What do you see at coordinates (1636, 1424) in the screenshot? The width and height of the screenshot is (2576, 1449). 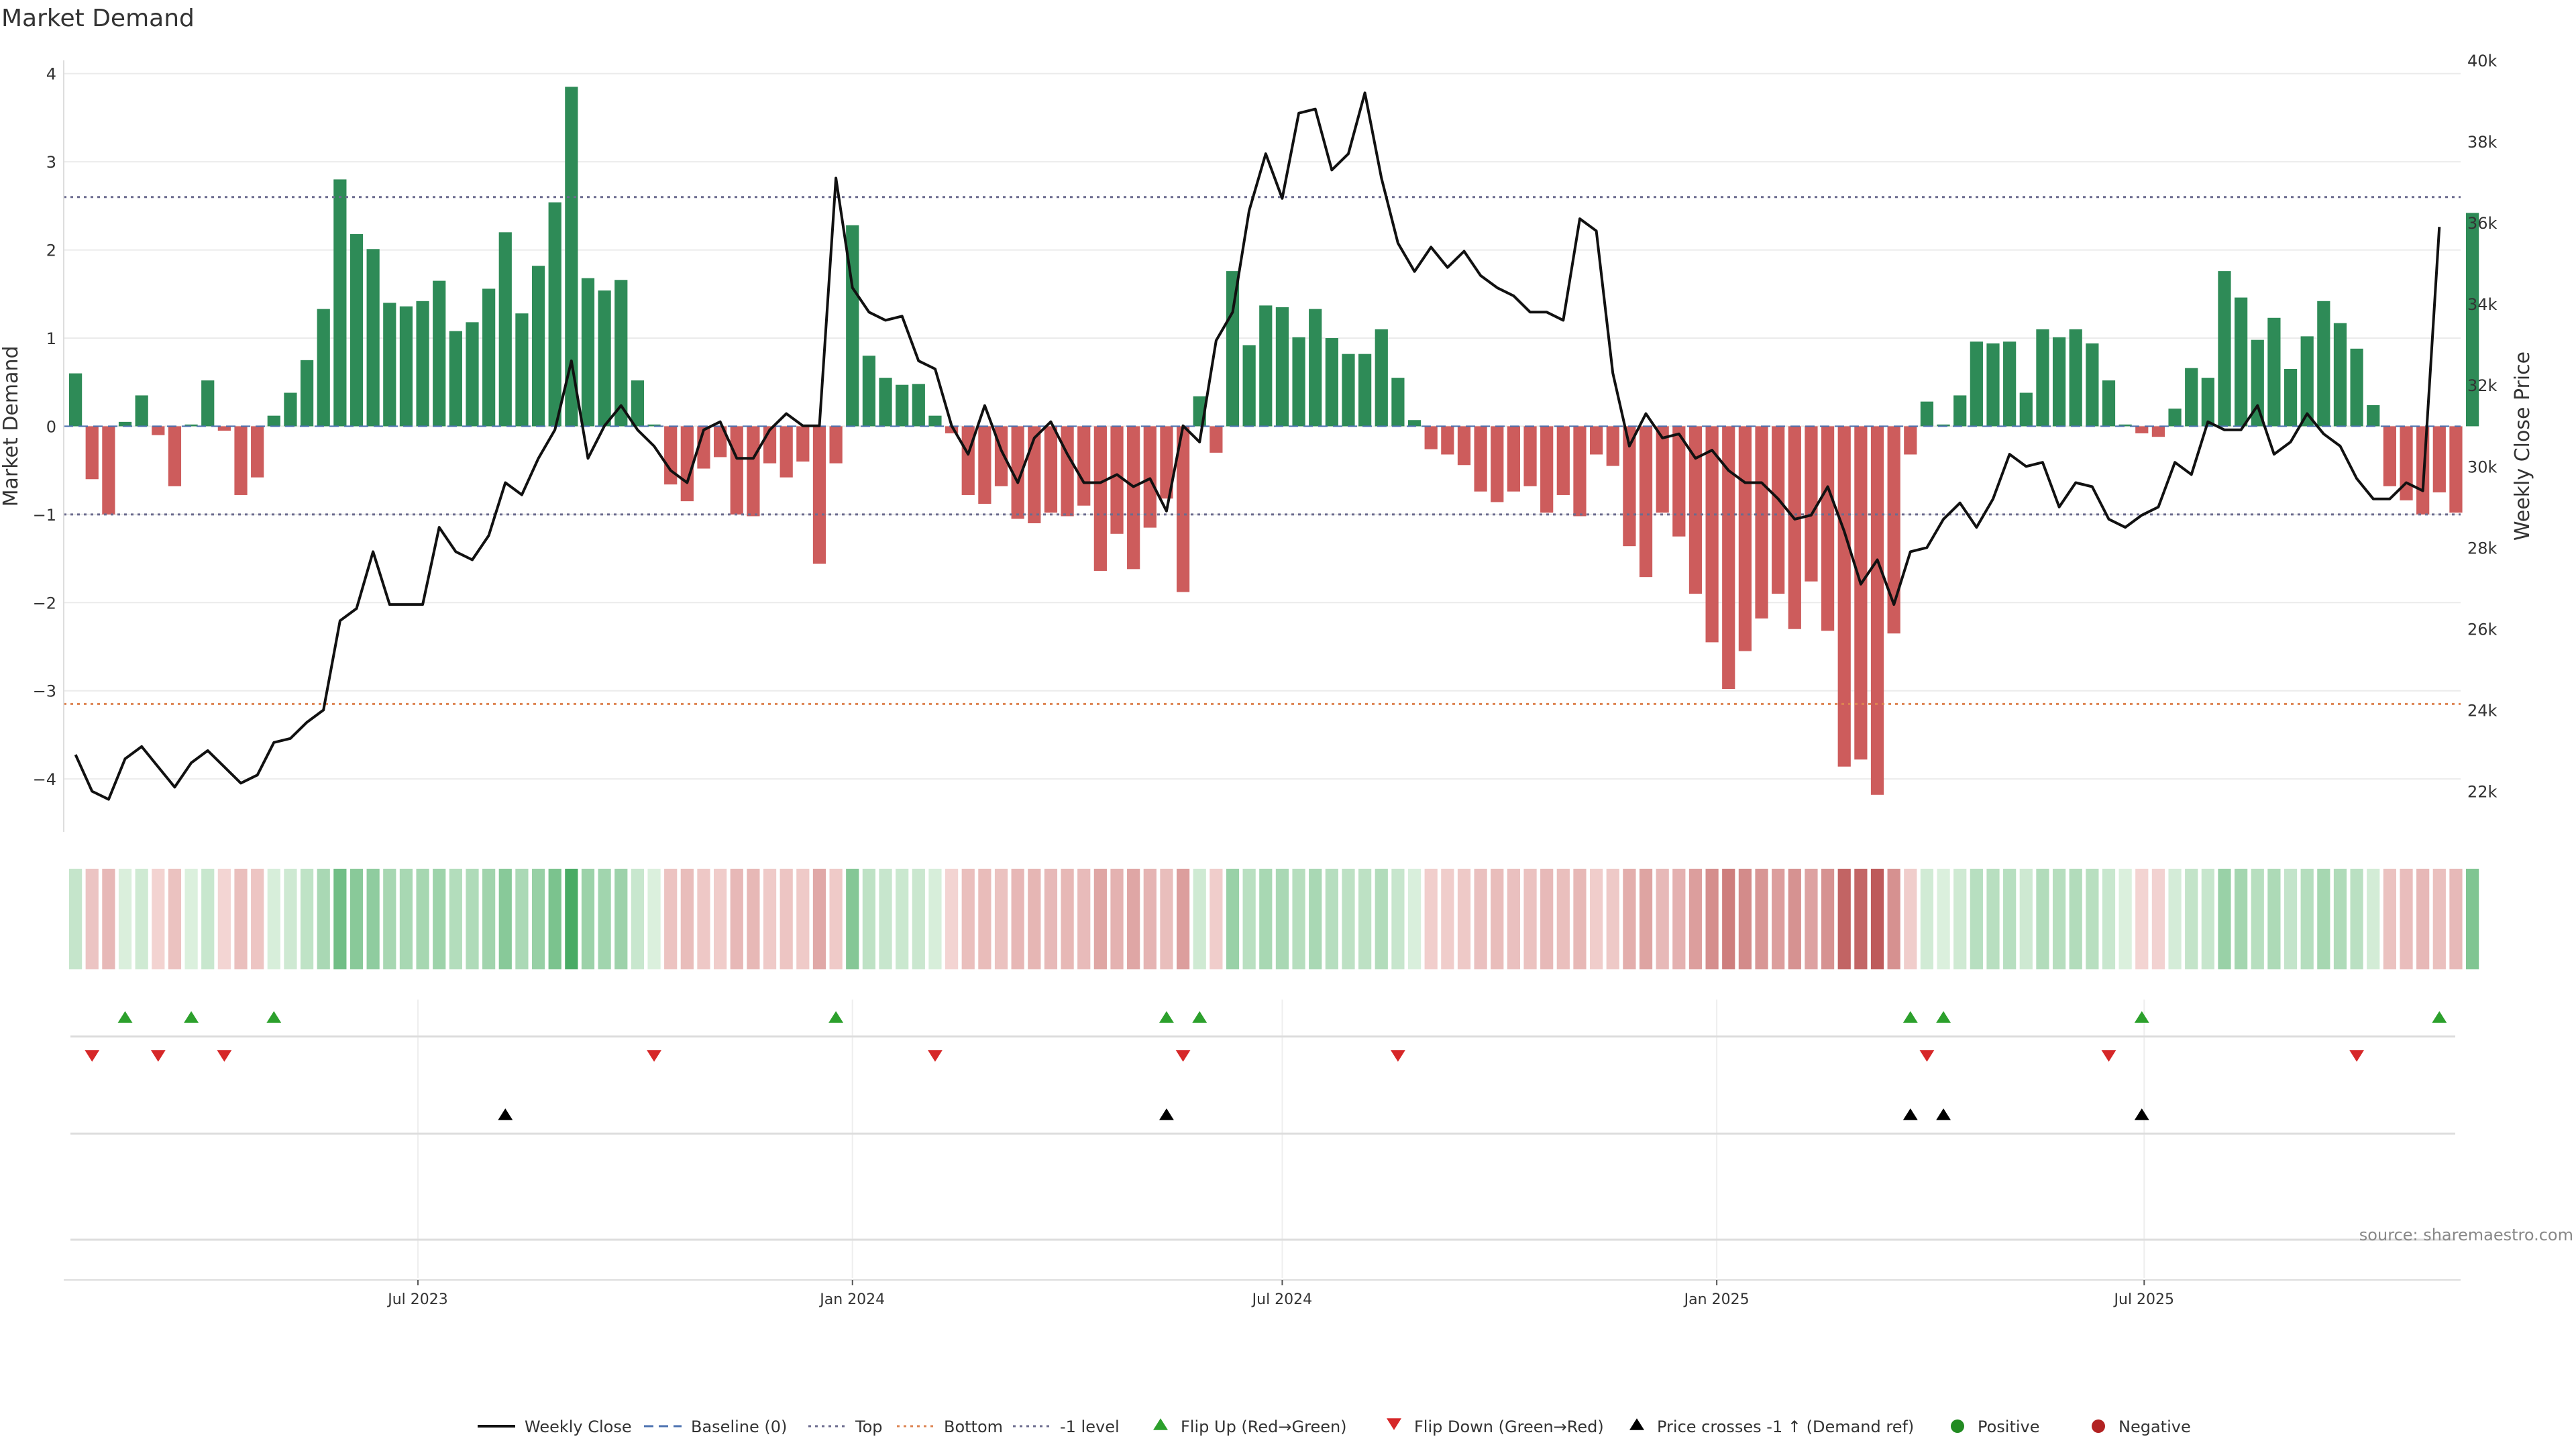 I see `legend-swatch-triangle-up` at bounding box center [1636, 1424].